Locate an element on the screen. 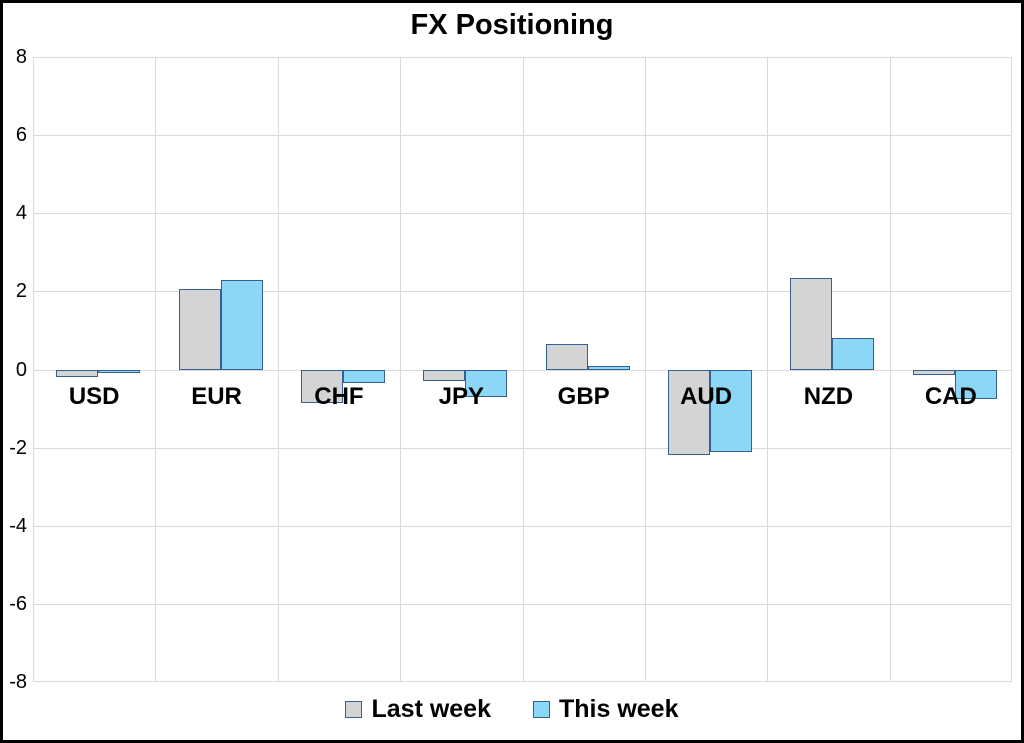  category-label-gbp: GBP is located at coordinates (583, 396).